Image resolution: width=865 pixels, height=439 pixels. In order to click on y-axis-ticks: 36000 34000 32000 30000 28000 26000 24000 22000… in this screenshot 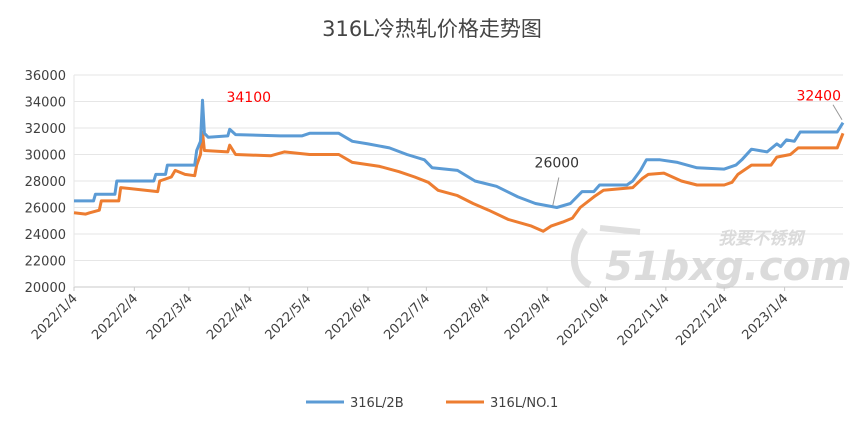, I will do `click(45, 182)`.